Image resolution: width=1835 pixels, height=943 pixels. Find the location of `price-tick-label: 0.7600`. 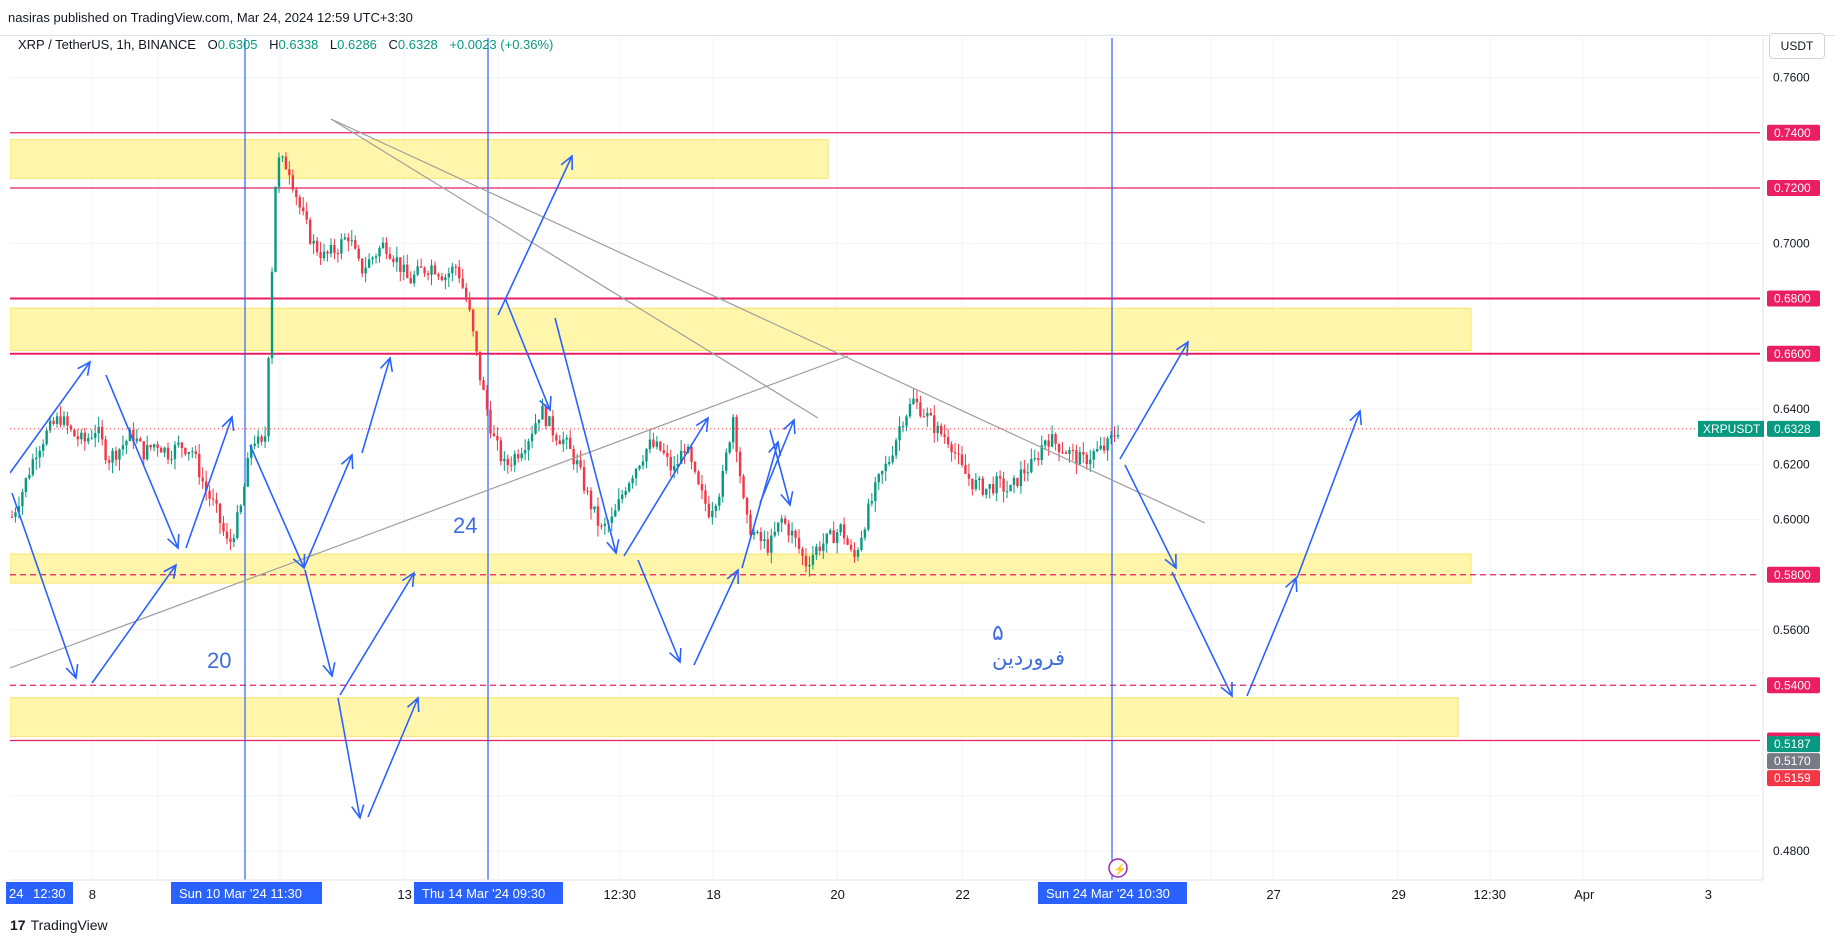

price-tick-label: 0.7600 is located at coordinates (1791, 78).